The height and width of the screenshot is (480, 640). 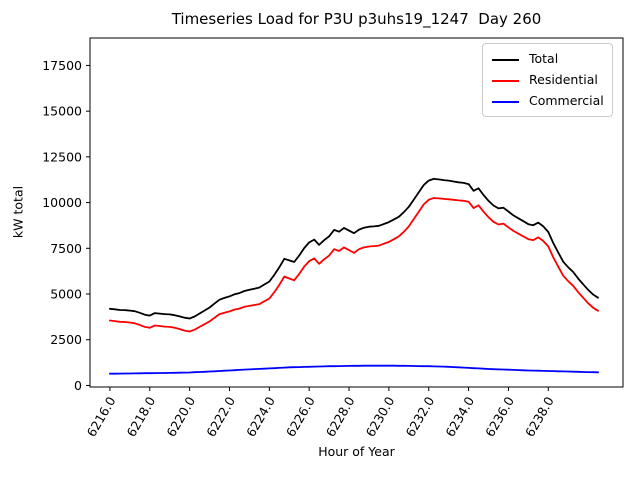 I want to click on x-tick-label: 6222.0, so click(x=220, y=416).